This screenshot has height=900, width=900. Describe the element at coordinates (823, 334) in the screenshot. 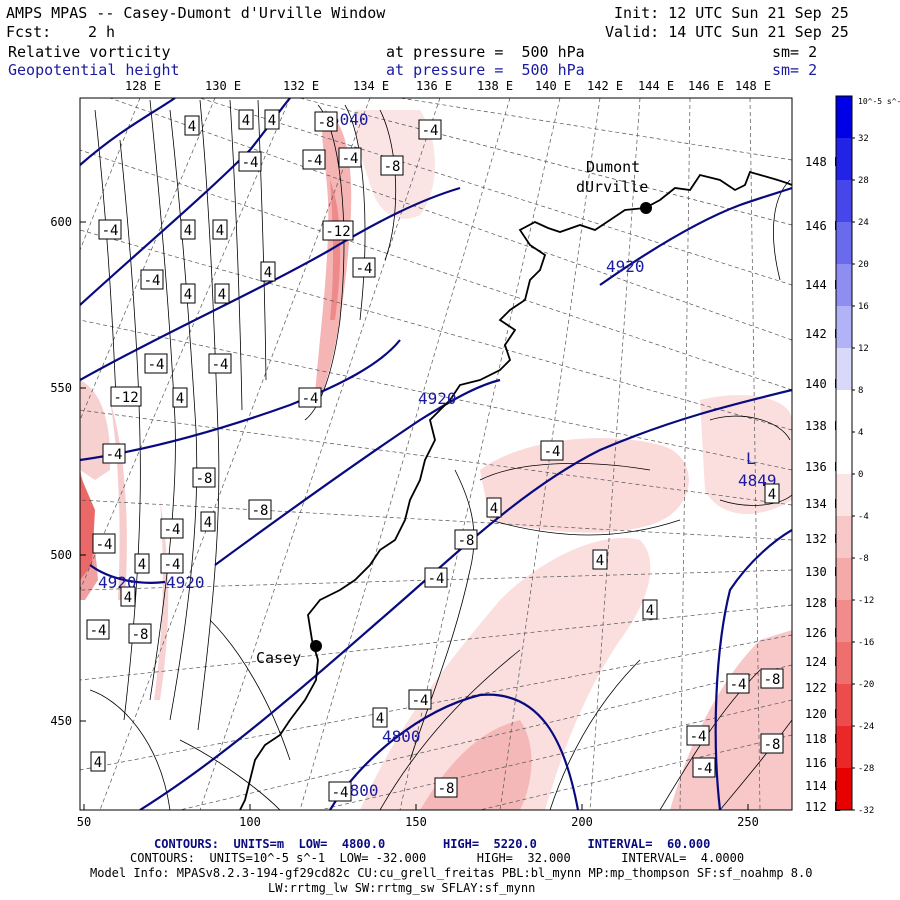

I see `right-lon-label: 142 E` at that location.